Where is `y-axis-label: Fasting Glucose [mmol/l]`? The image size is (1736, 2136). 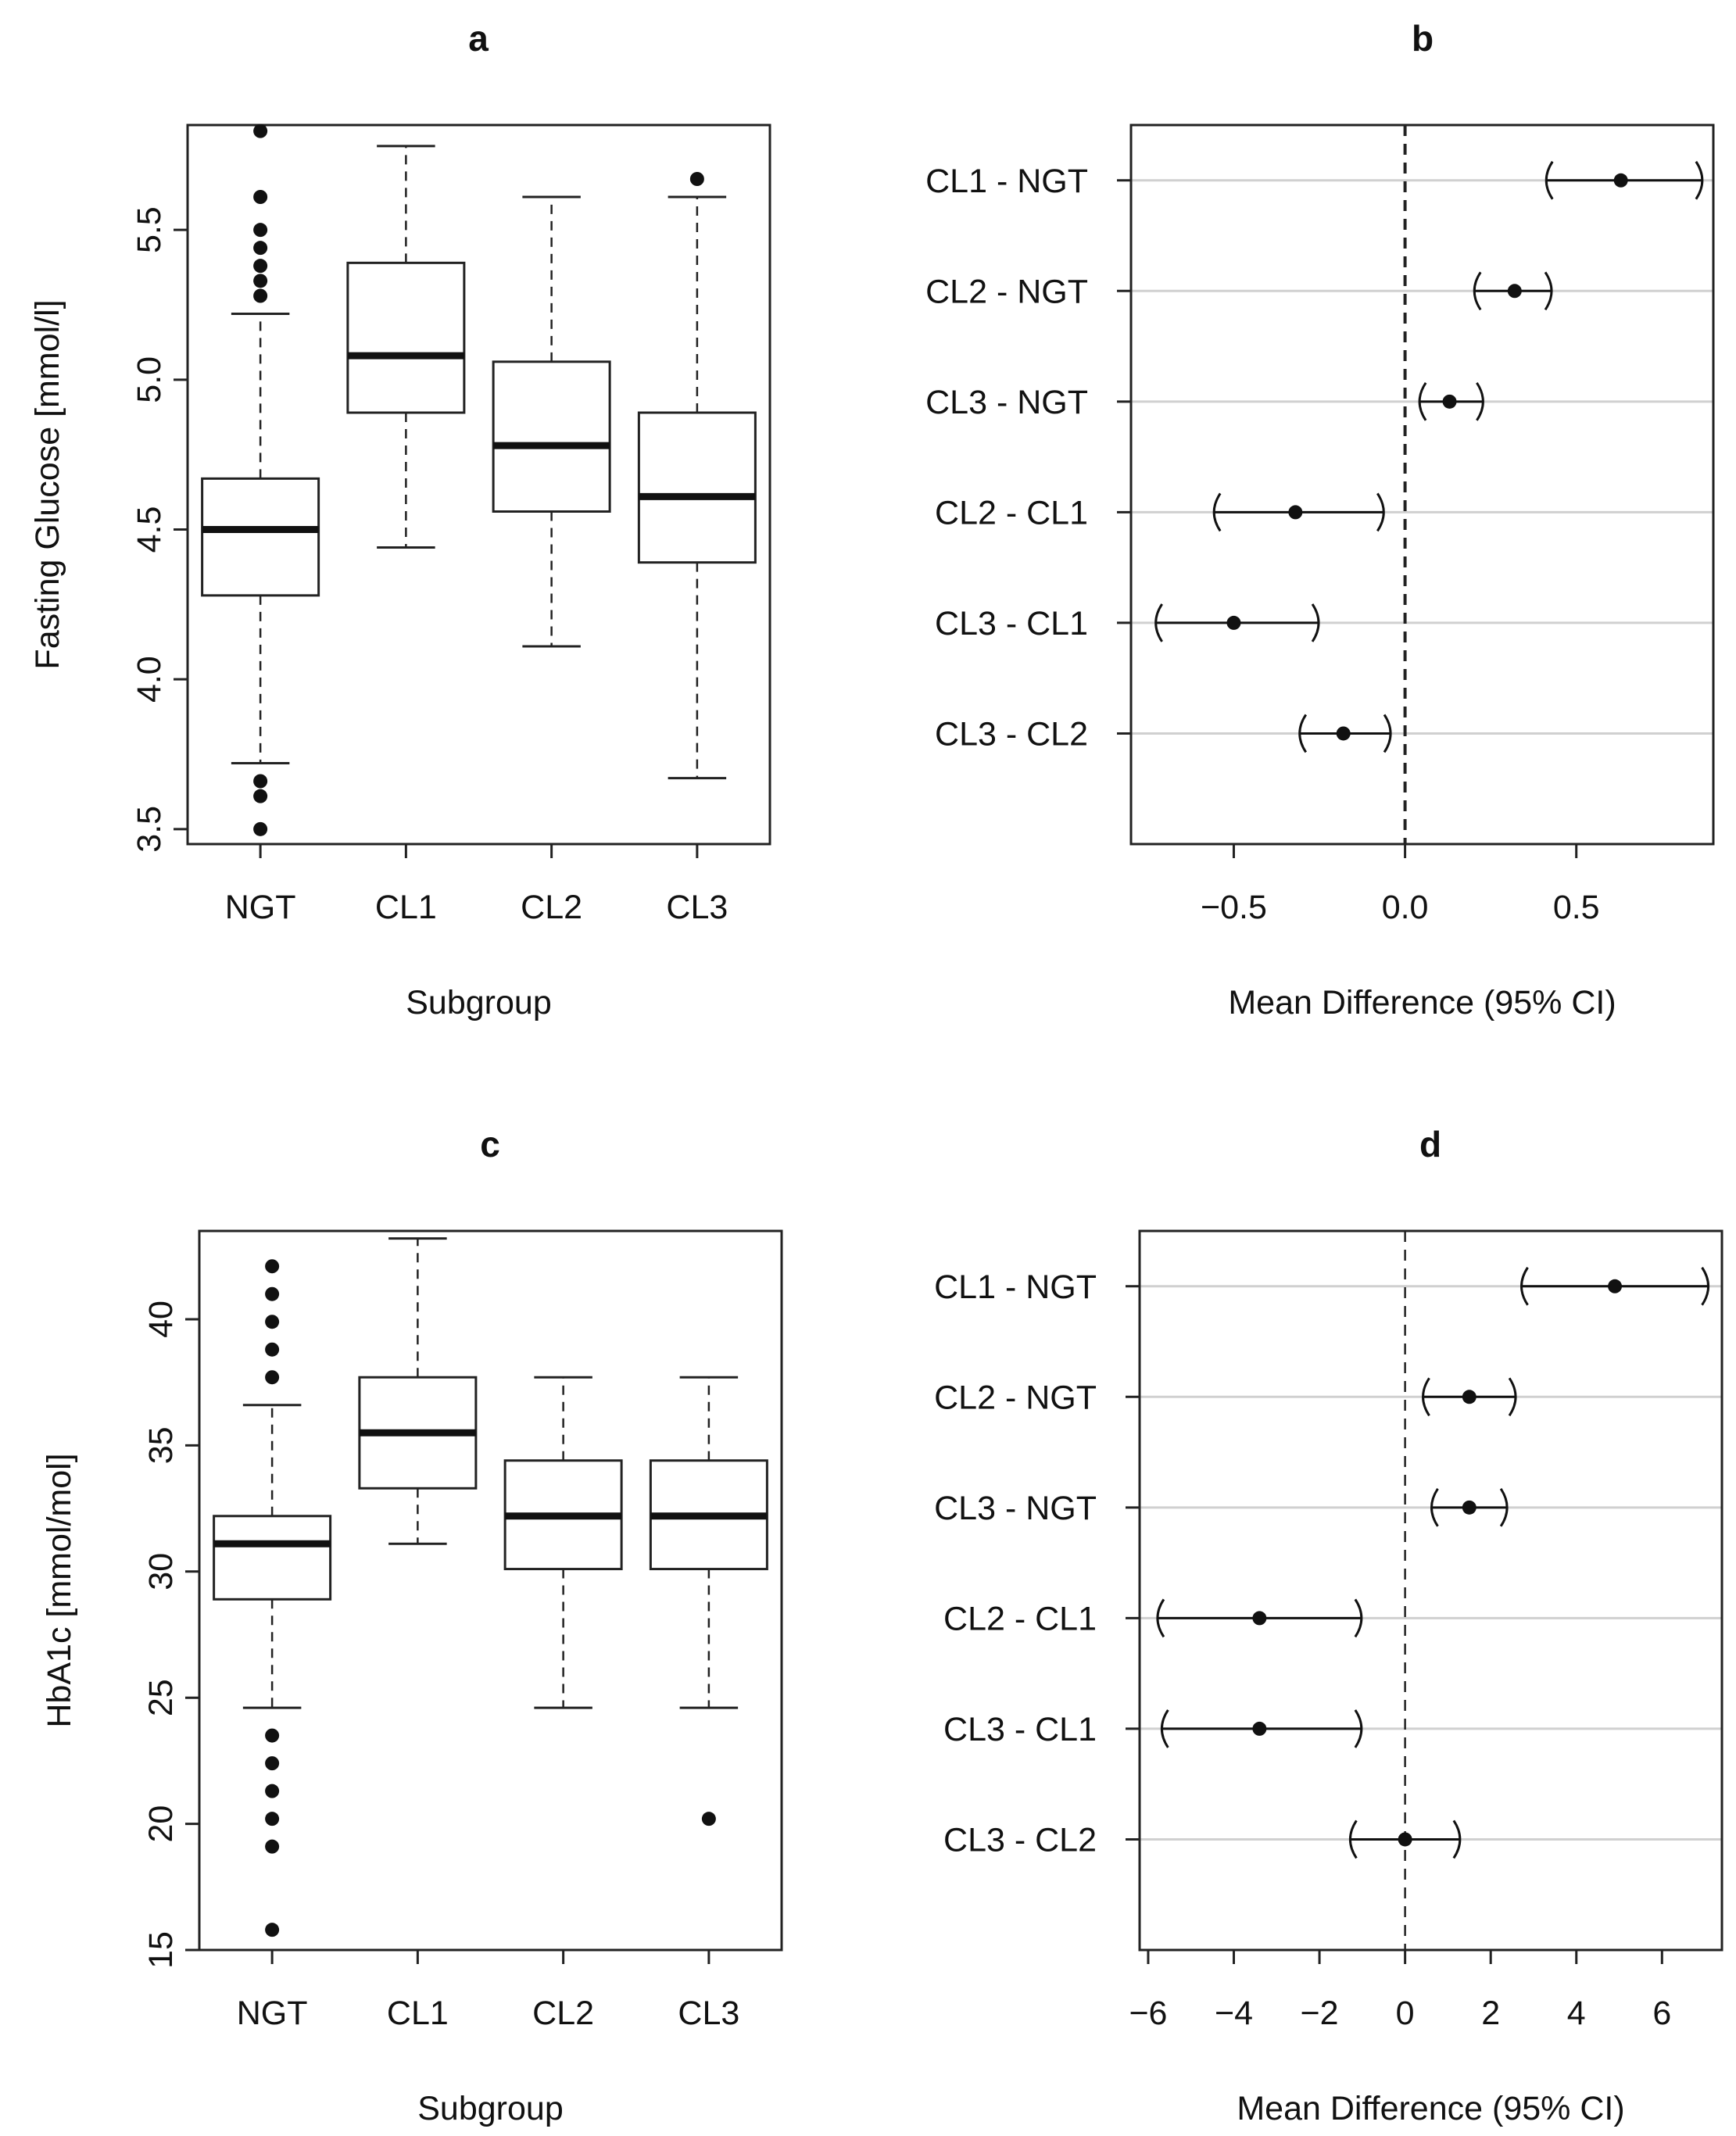 y-axis-label: Fasting Glucose [mmol/l] is located at coordinates (48, 484).